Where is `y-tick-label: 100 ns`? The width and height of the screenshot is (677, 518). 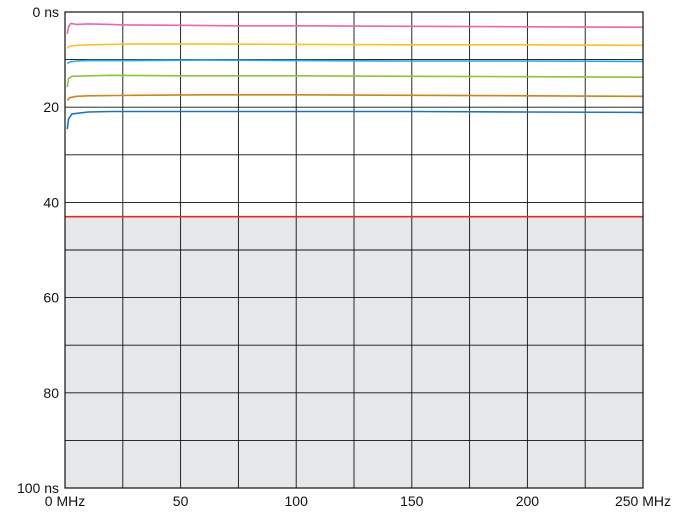 y-tick-label: 100 ns is located at coordinates (38, 488).